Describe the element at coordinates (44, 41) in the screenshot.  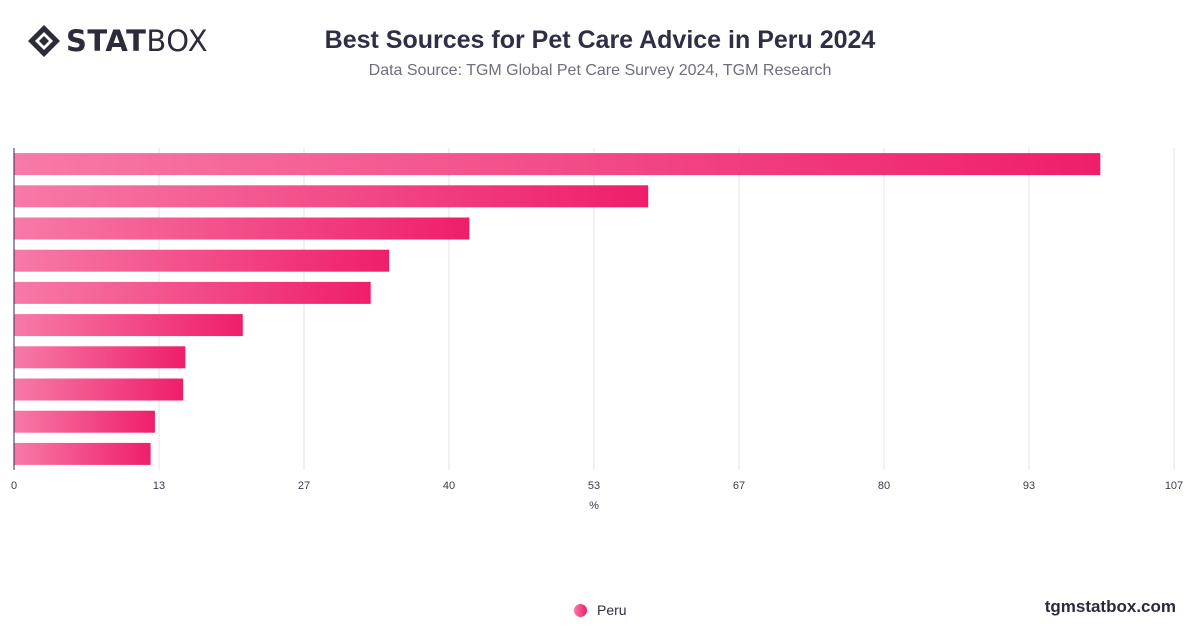
I see `statbox-diamond-icon` at that location.